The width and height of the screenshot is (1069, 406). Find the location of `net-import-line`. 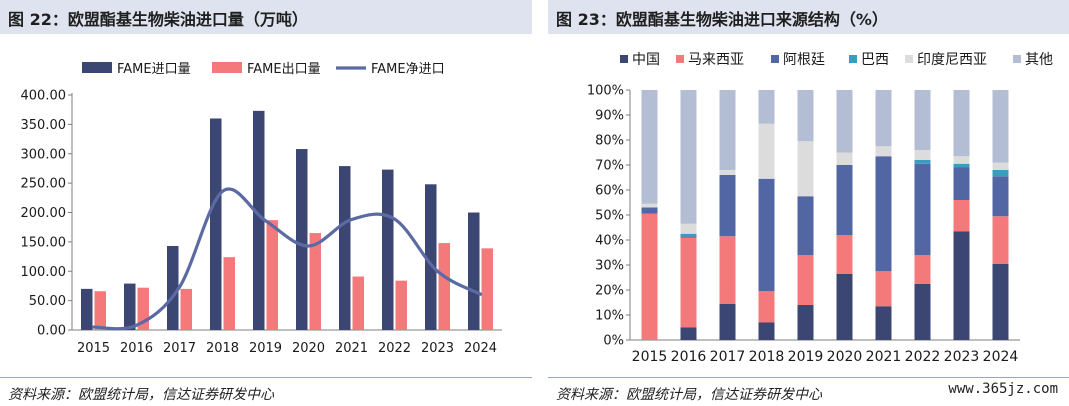

net-import-line is located at coordinates (287, 259).